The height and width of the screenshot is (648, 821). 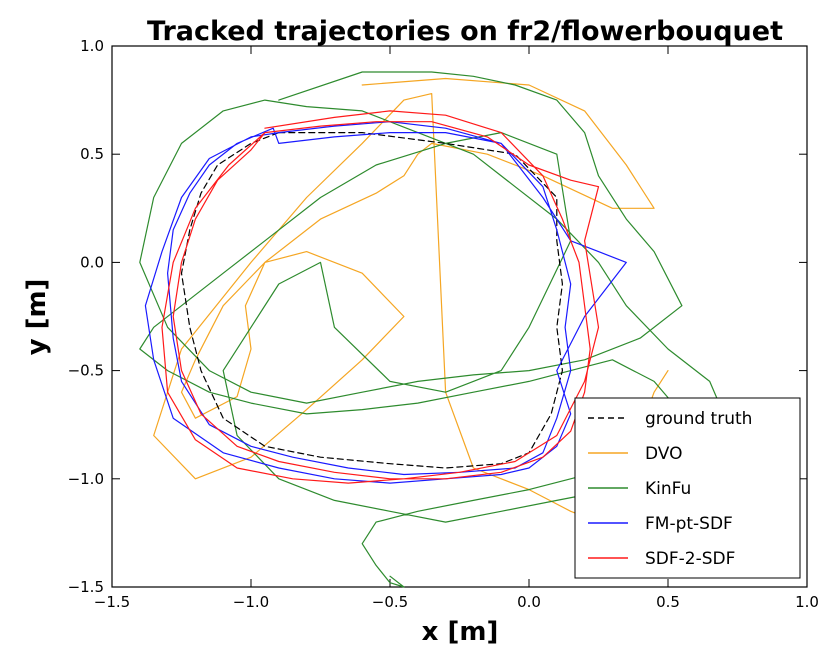 What do you see at coordinates (690, 559) in the screenshot?
I see `legend-label: SDF-2-SDF` at bounding box center [690, 559].